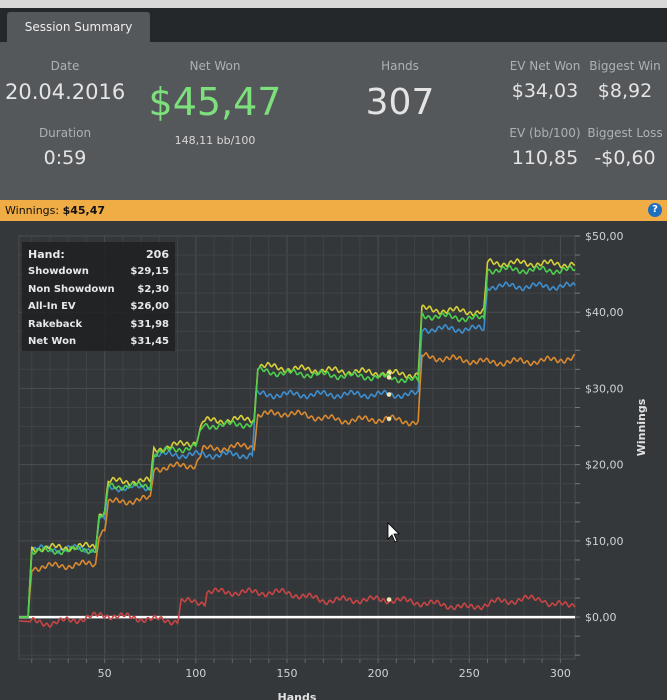 Image resolution: width=667 pixels, height=700 pixels. Describe the element at coordinates (98, 307) in the screenshot. I see `tooltip-row: All-In EV $26,00` at that location.